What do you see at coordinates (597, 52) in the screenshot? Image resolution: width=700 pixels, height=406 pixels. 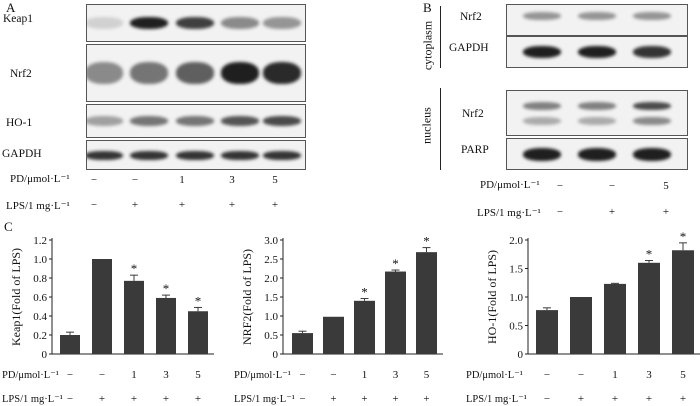 I see `panel-b-blot-cyto-gapdh` at bounding box center [597, 52].